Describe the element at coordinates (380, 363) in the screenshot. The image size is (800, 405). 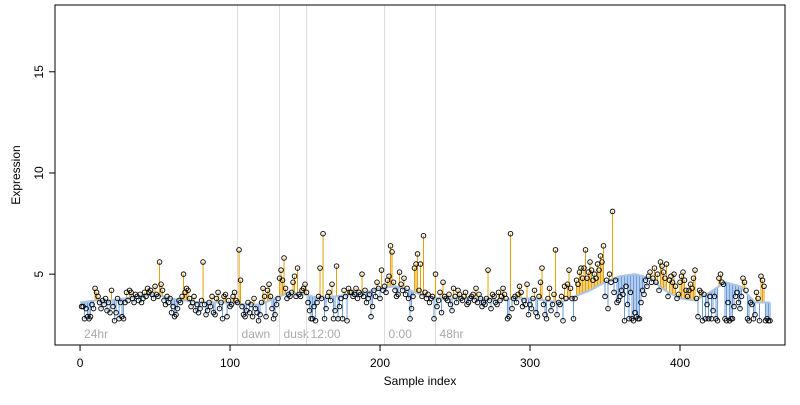
I see `x-tick-label: 200` at that location.